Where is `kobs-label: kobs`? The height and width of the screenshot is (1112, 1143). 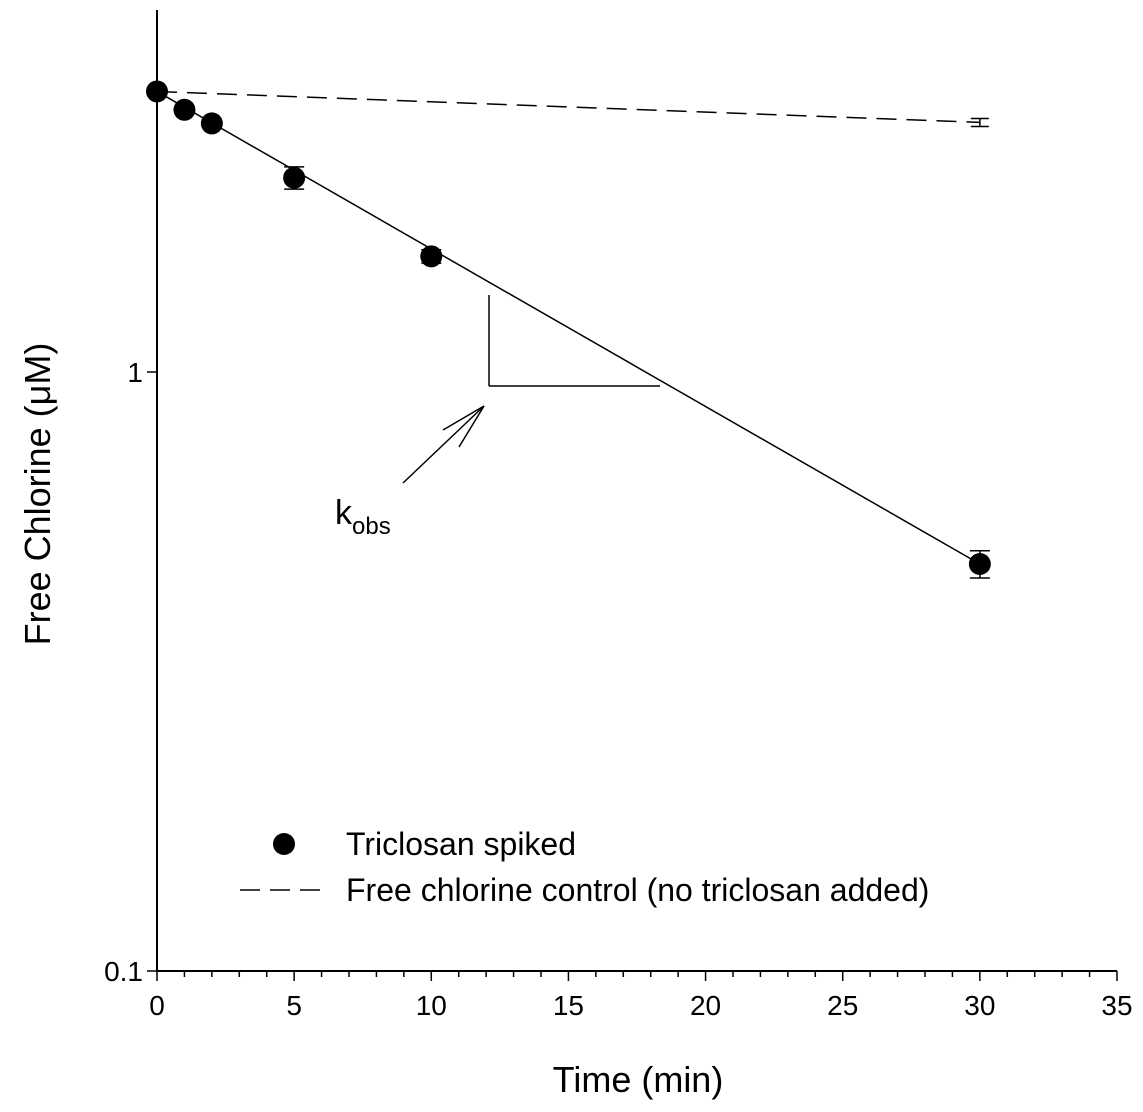
kobs-label: kobs is located at coordinates (363, 517).